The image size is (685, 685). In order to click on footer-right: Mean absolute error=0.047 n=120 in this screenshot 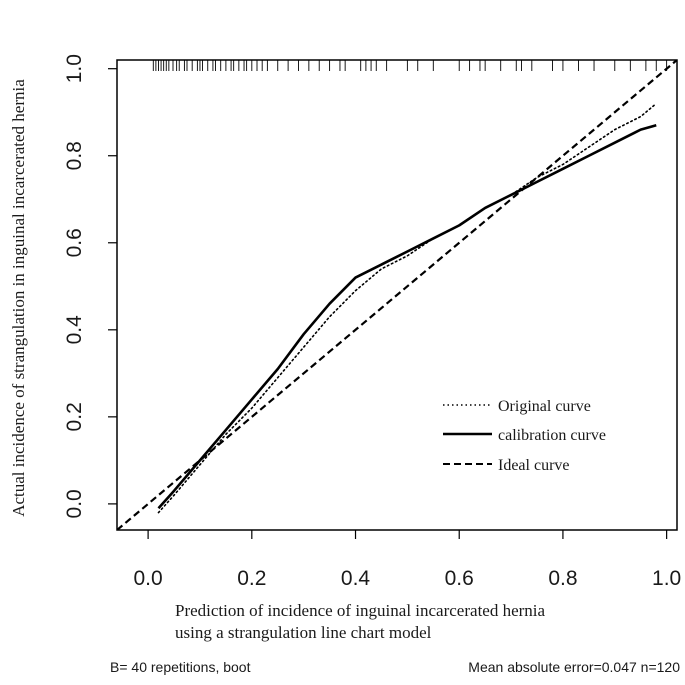, I will do `click(574, 667)`.